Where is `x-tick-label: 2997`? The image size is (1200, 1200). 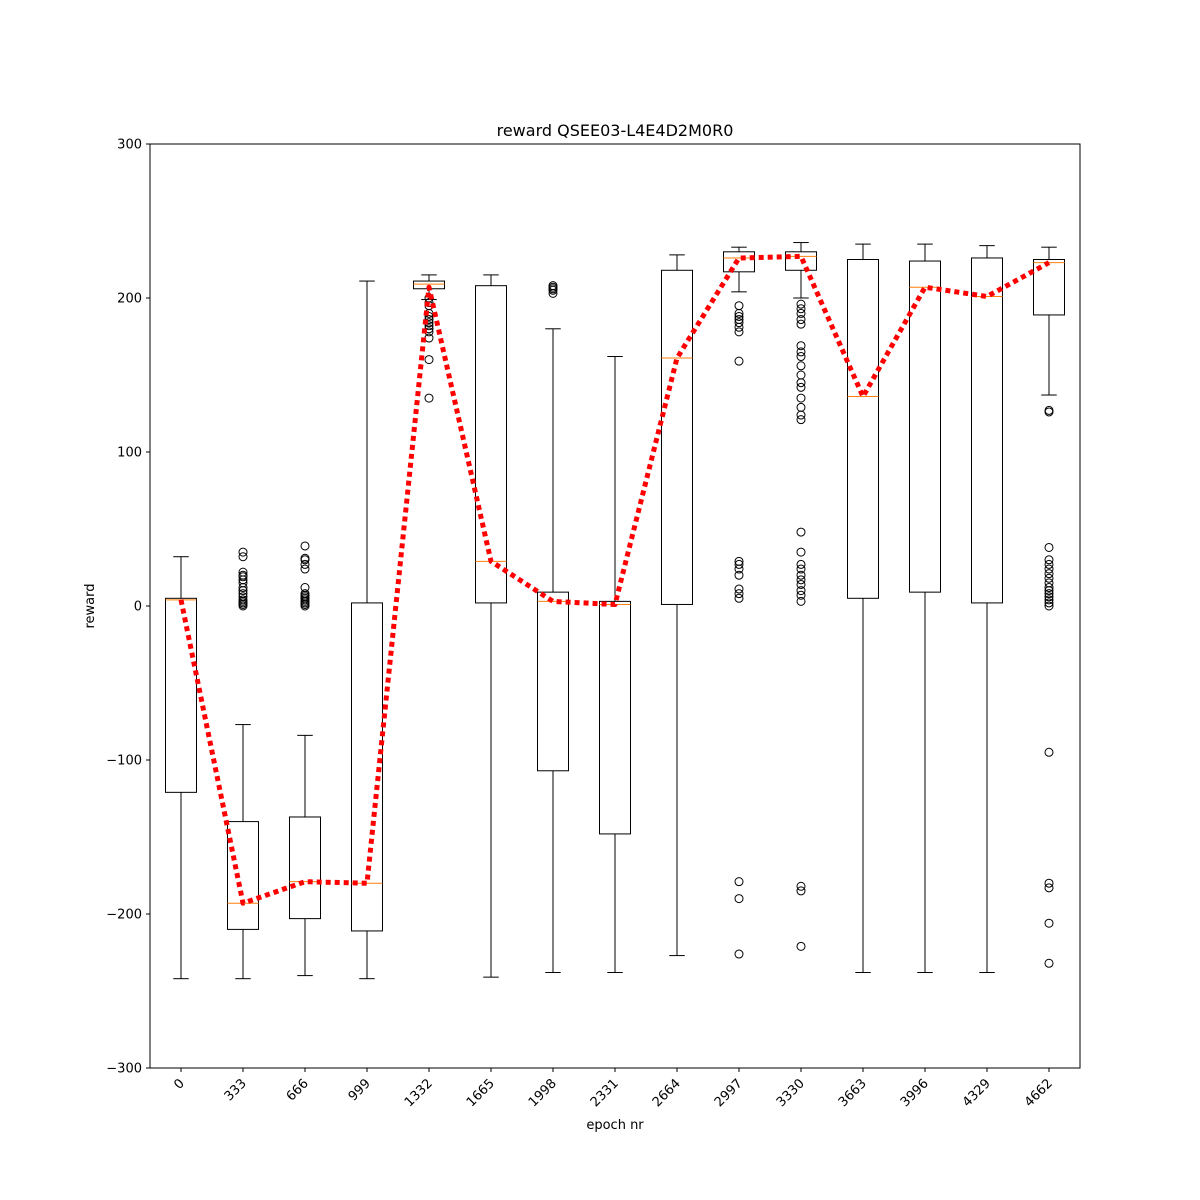
x-tick-label: 2997 is located at coordinates (729, 1093).